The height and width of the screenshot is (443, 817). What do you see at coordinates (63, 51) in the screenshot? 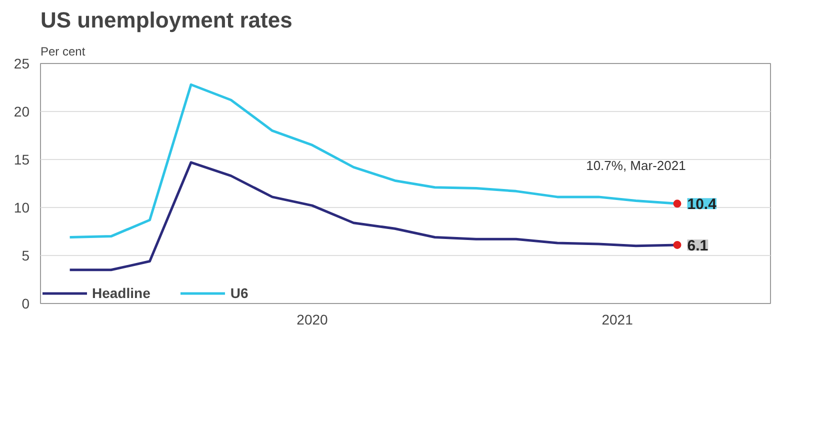
I see `y-axis-title: Per cent` at bounding box center [63, 51].